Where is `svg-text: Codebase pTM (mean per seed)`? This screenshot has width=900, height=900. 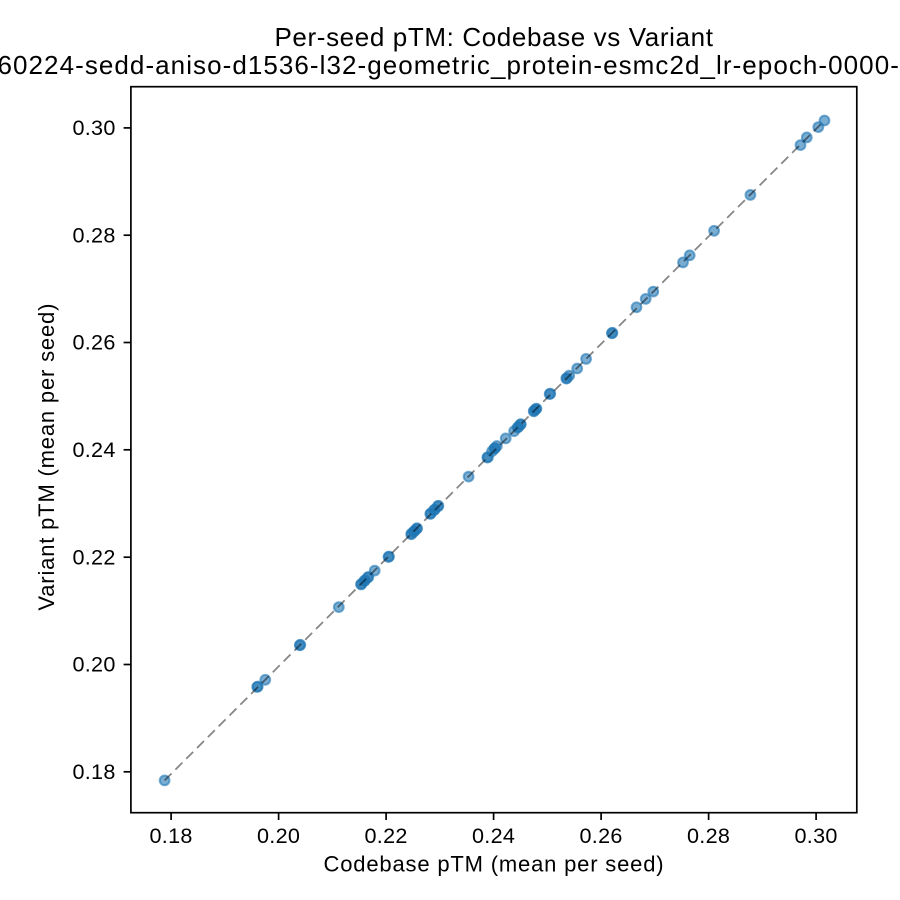 svg-text: Codebase pTM (mean per seed) is located at coordinates (494, 864).